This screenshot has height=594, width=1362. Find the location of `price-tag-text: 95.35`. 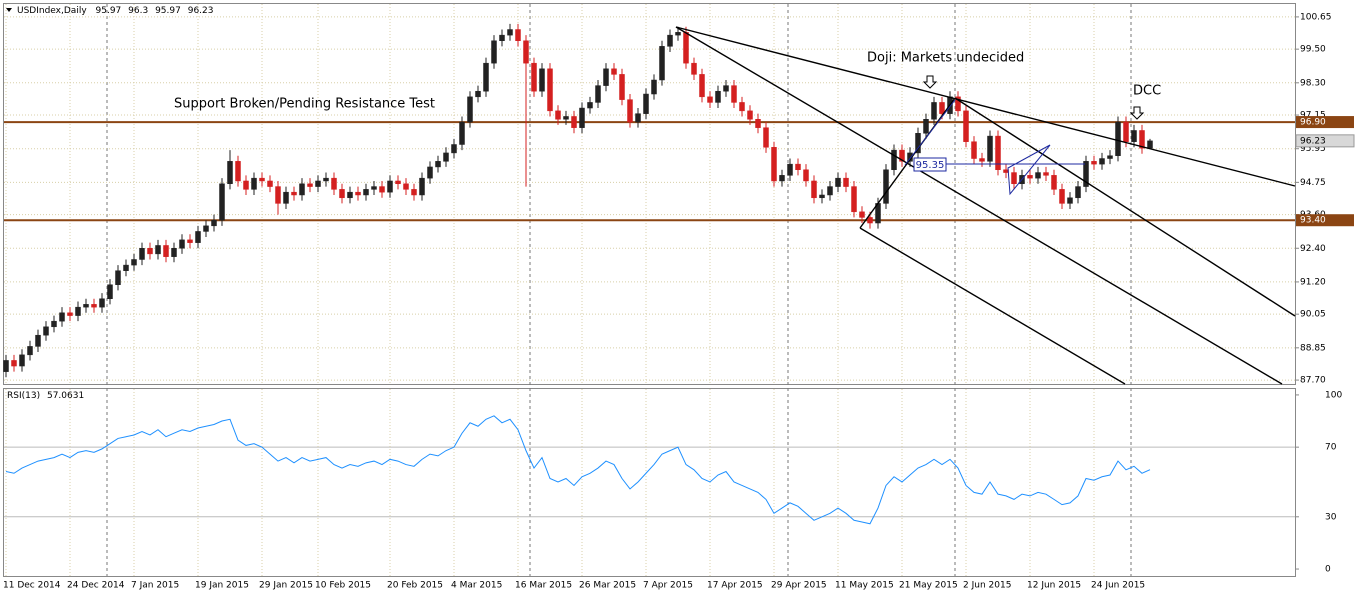

price-tag-text: 95.35 is located at coordinates (930, 165).